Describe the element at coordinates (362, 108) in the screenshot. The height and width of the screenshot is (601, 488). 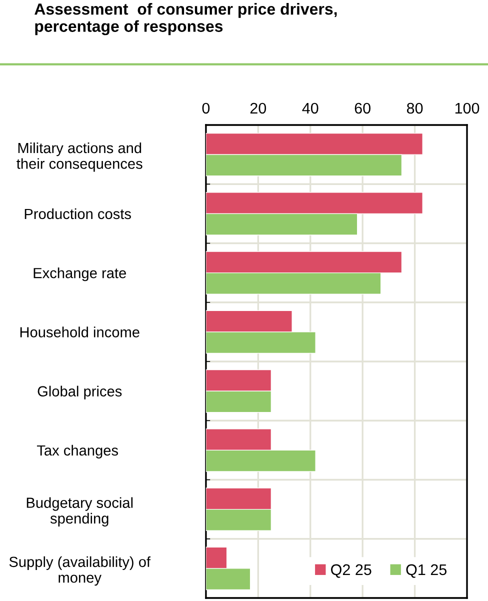
I see `x-tick-label: 60` at that location.